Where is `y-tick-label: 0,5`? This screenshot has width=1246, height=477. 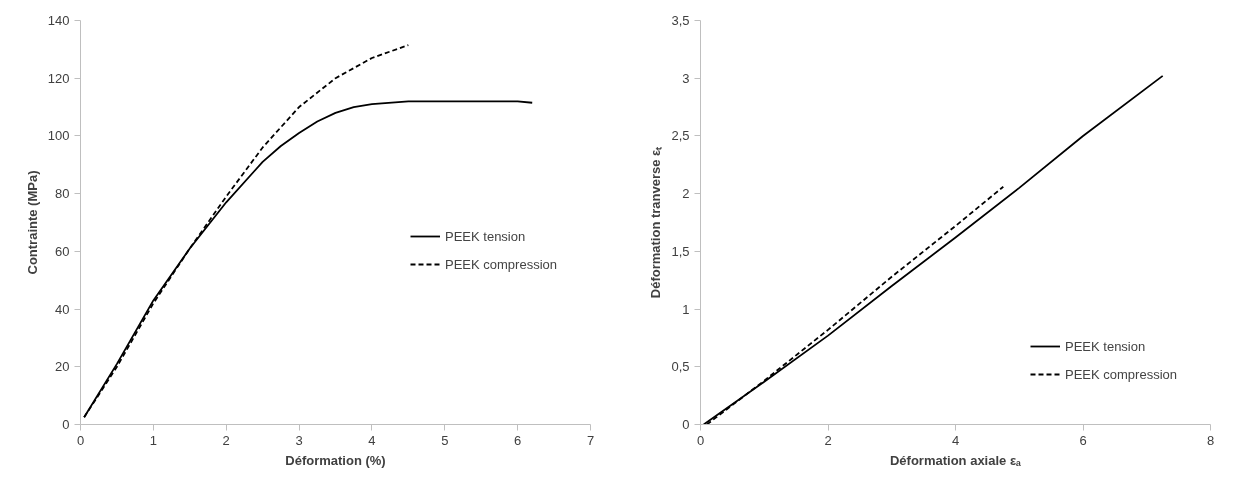 y-tick-label: 0,5 is located at coordinates (680, 367).